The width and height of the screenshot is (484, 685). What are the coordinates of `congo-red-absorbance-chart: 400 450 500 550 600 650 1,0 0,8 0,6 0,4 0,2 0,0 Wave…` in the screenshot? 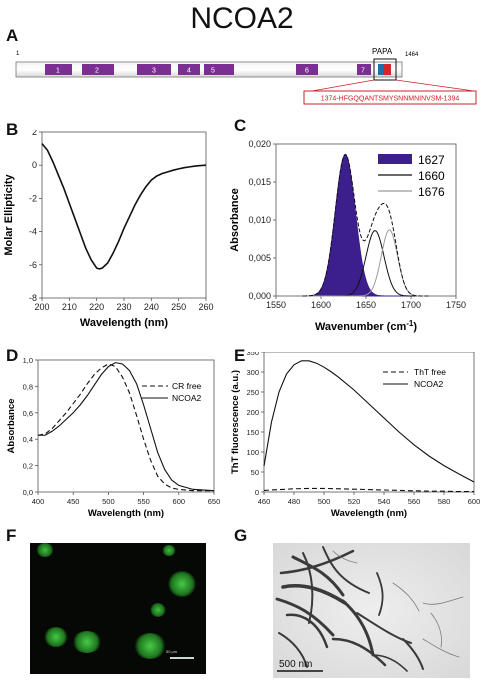 It's located at (113, 437).